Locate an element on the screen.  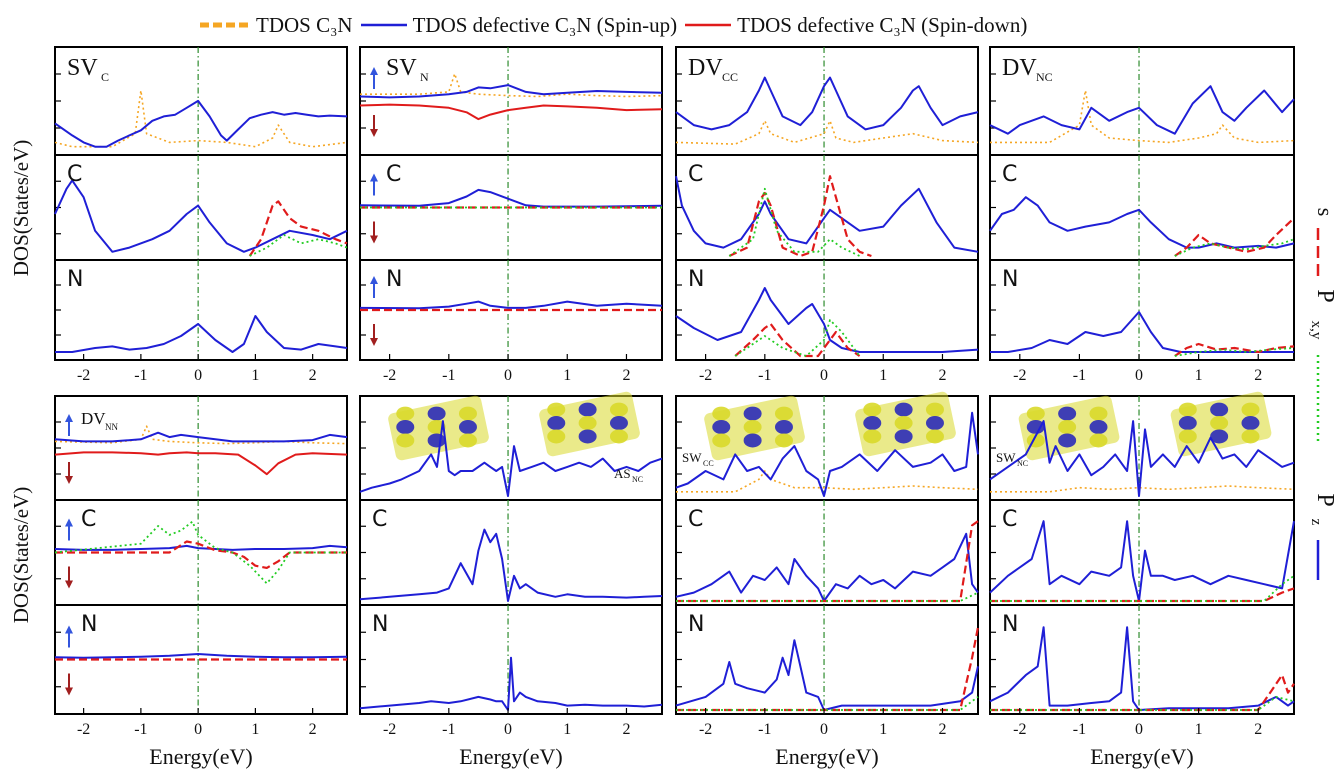
panel-defect-label-sub: N is located at coordinates (424, 77).